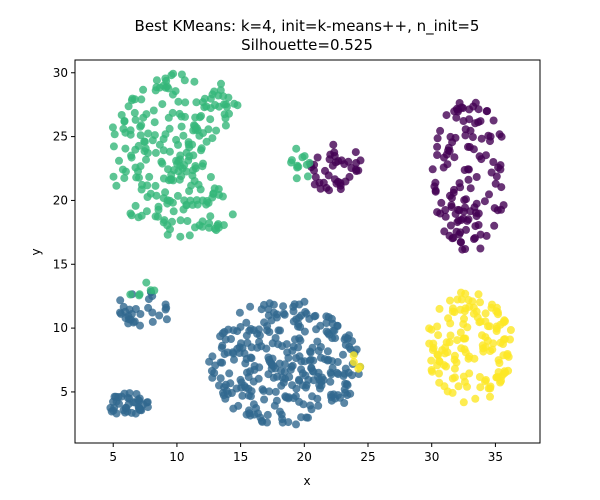 The width and height of the screenshot is (600, 500). What do you see at coordinates (306, 453) in the screenshot?
I see `x-axis: 5 10 15 20 25 30 35` at bounding box center [306, 453].